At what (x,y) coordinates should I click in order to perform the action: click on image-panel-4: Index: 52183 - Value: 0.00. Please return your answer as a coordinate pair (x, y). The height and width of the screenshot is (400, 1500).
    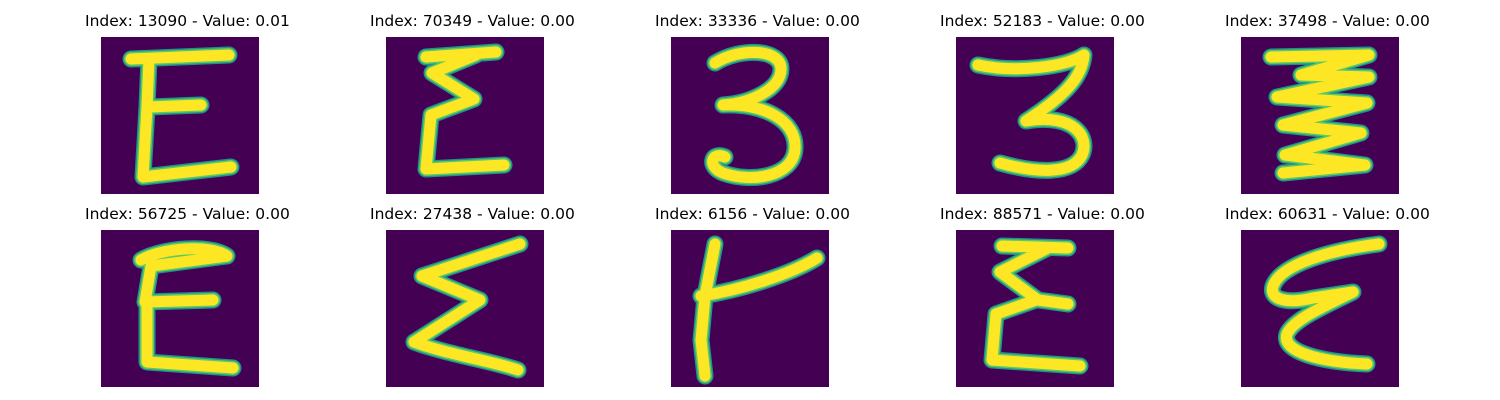
    Looking at the image, I should click on (1042, 102).